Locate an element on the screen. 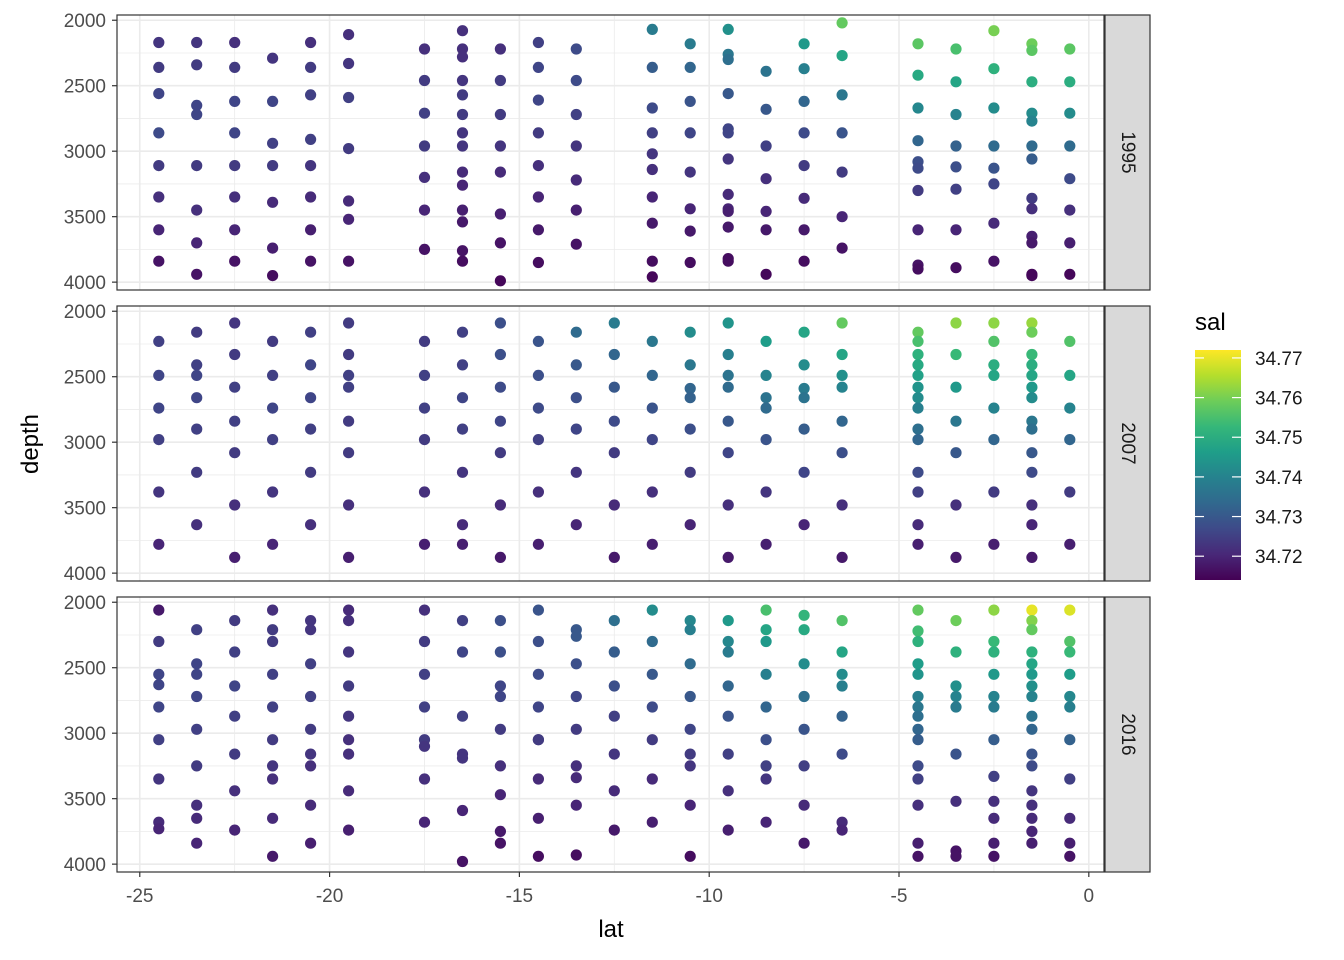 The height and width of the screenshot is (960, 1344). facet-strip is located at coordinates (1127, 443).